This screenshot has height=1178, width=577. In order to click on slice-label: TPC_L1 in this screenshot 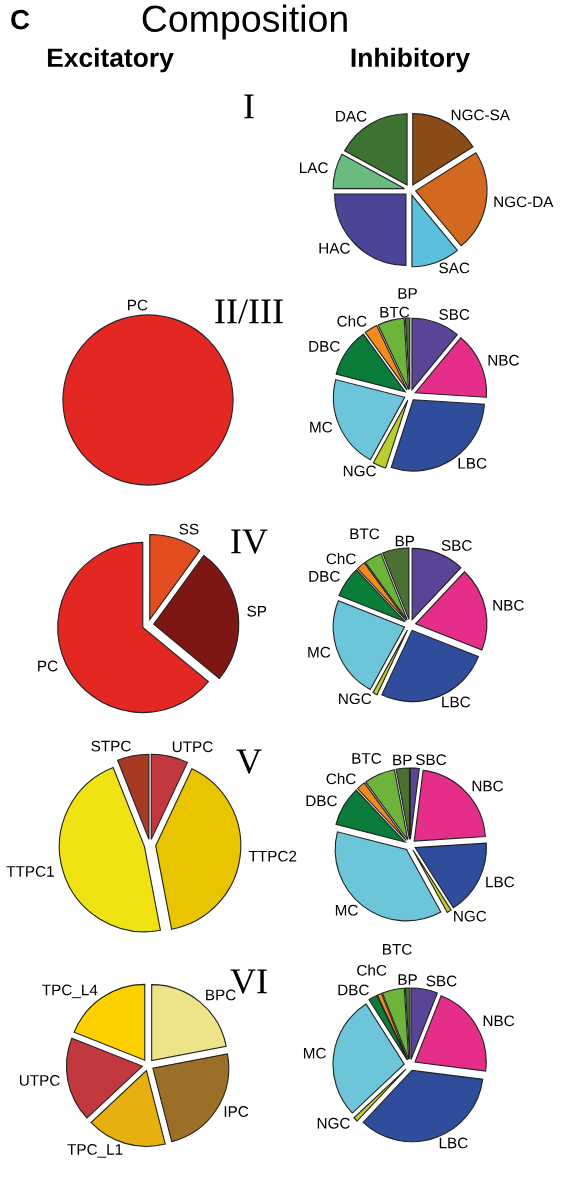, I will do `click(95, 1150)`.